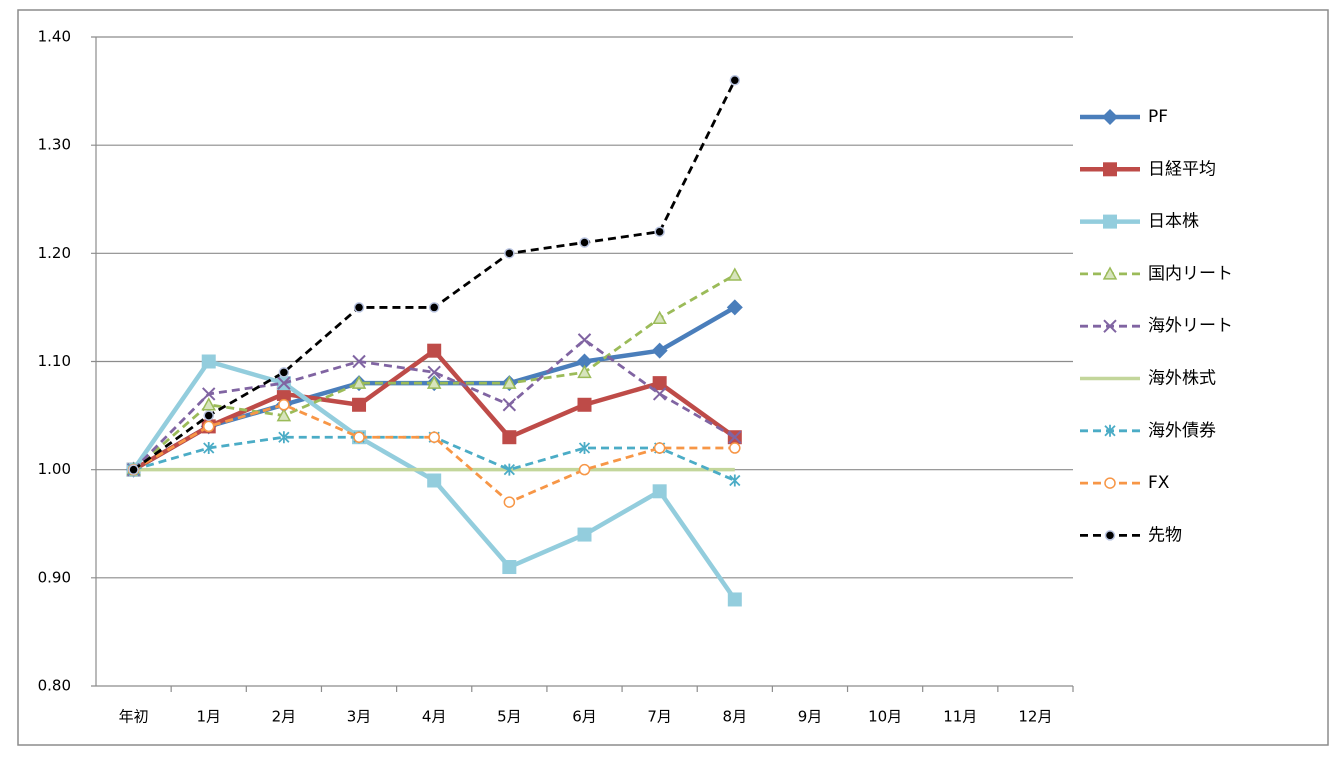 This screenshot has width=1340, height=757. I want to click on y-tick-label: 1.30, so click(54, 145).